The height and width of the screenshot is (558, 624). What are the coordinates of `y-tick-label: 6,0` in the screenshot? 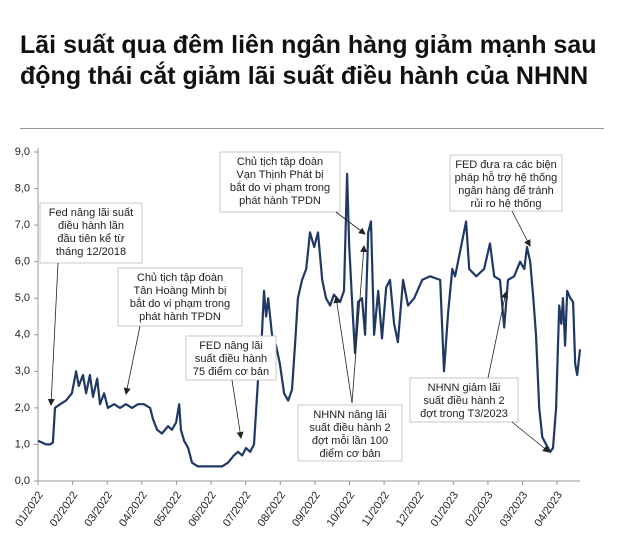 It's located at (22, 262).